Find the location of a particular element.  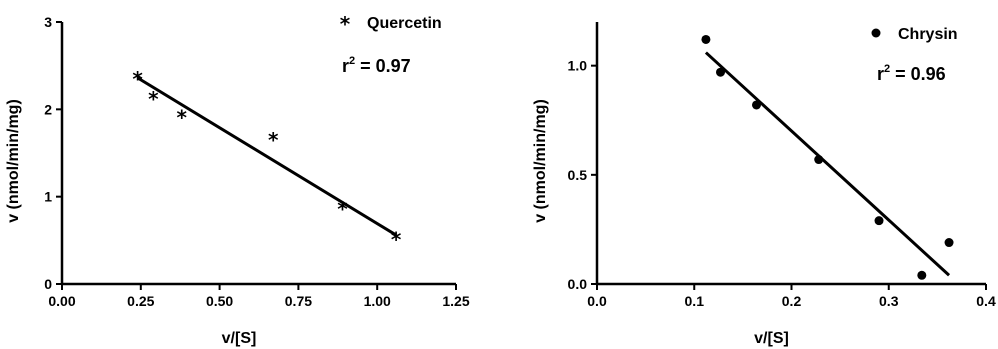

x-tick-label: 0.1 is located at coordinates (695, 301).